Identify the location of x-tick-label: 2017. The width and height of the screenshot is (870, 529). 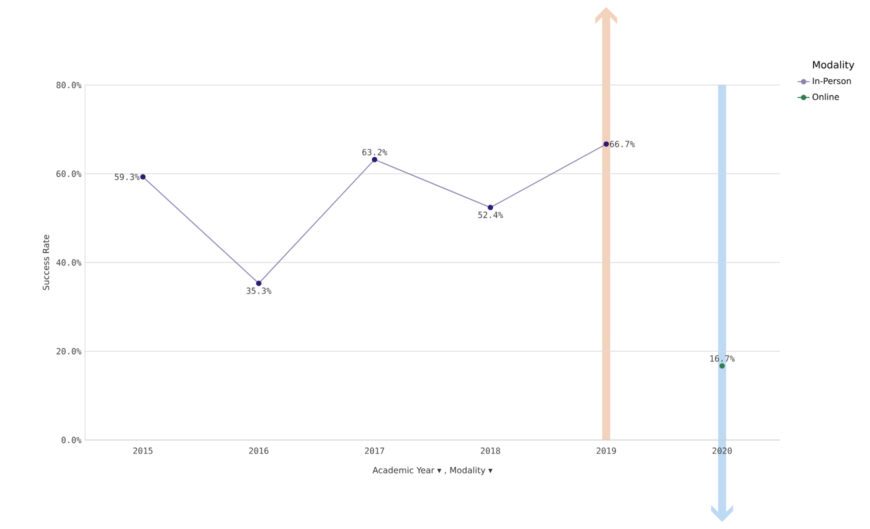
(374, 451).